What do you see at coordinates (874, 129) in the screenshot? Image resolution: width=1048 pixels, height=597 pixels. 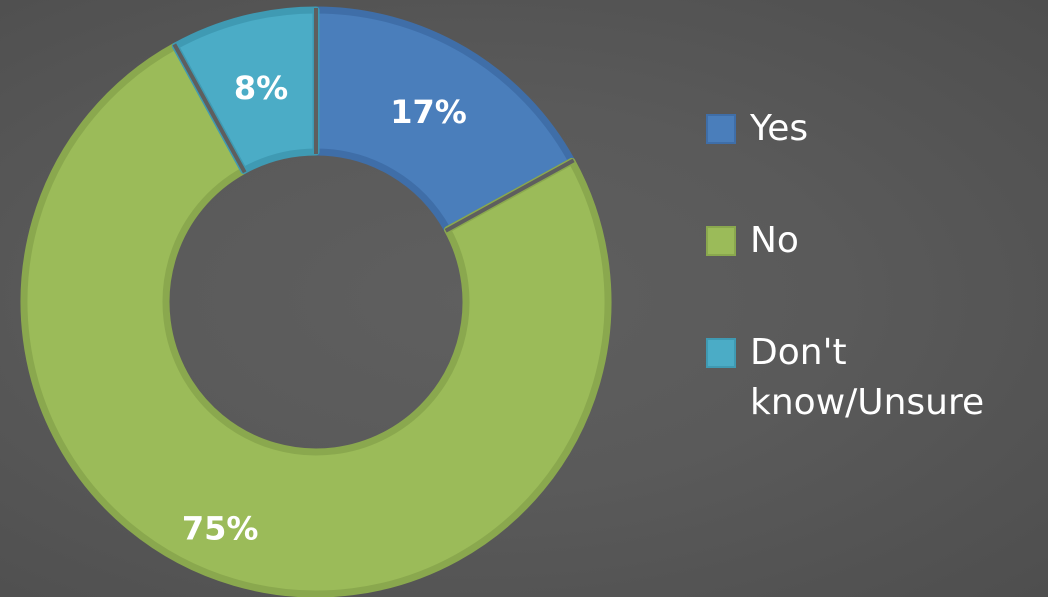 I see `legend-item-yes: Yes` at bounding box center [874, 129].